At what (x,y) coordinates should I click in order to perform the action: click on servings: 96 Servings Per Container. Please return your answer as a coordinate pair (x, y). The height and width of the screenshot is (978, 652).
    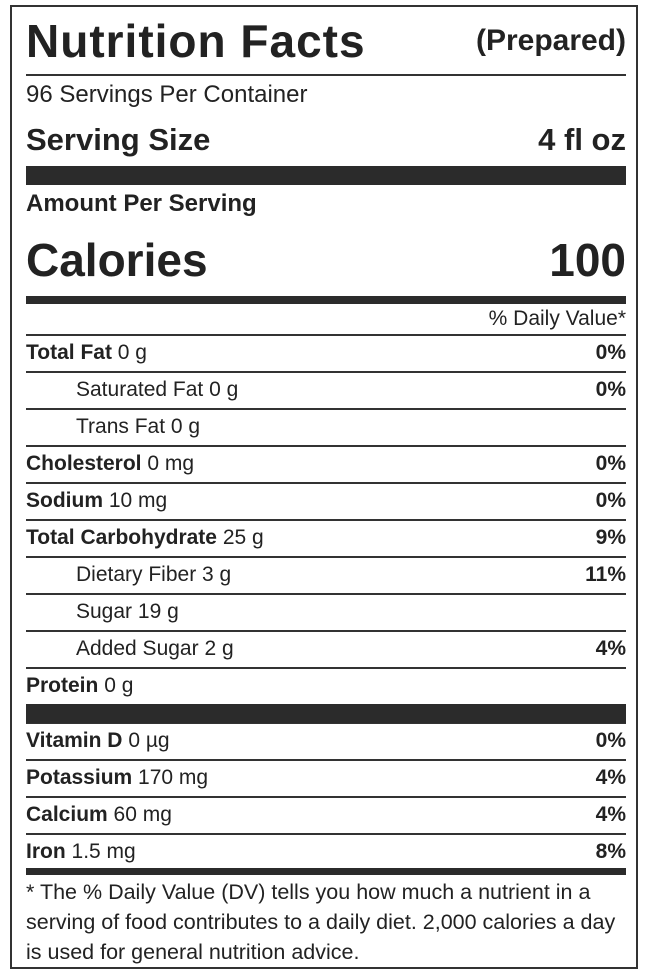
    Looking at the image, I should click on (167, 94).